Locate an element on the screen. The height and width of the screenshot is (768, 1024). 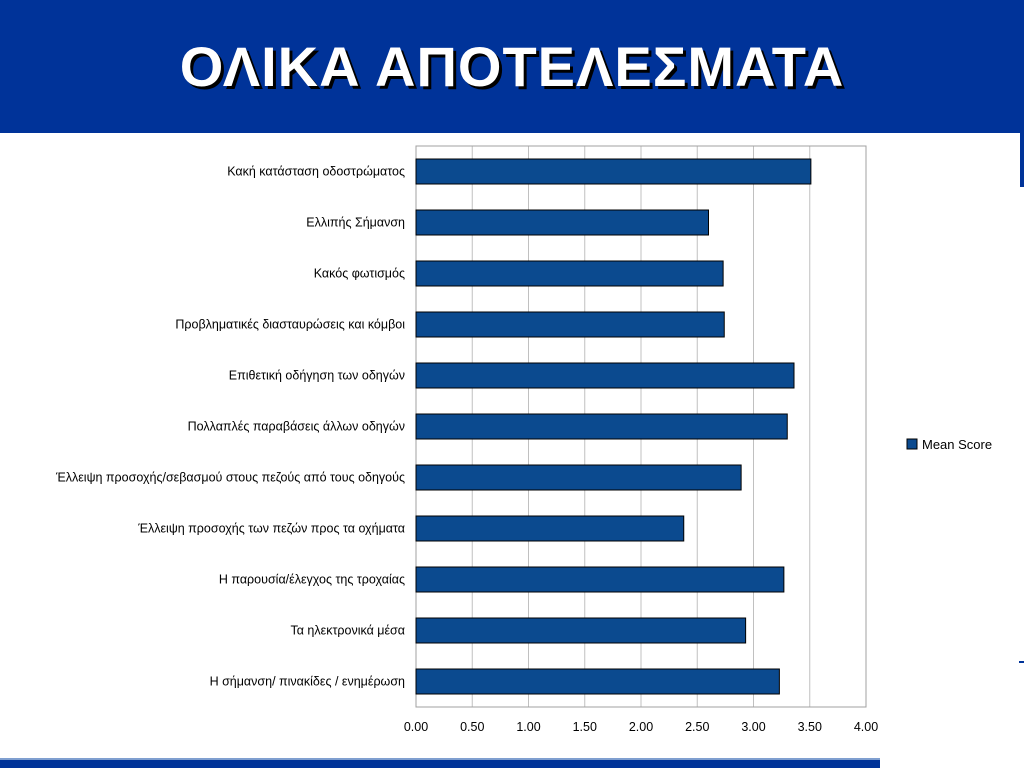
x-tick-label: 0.50 is located at coordinates (472, 727).